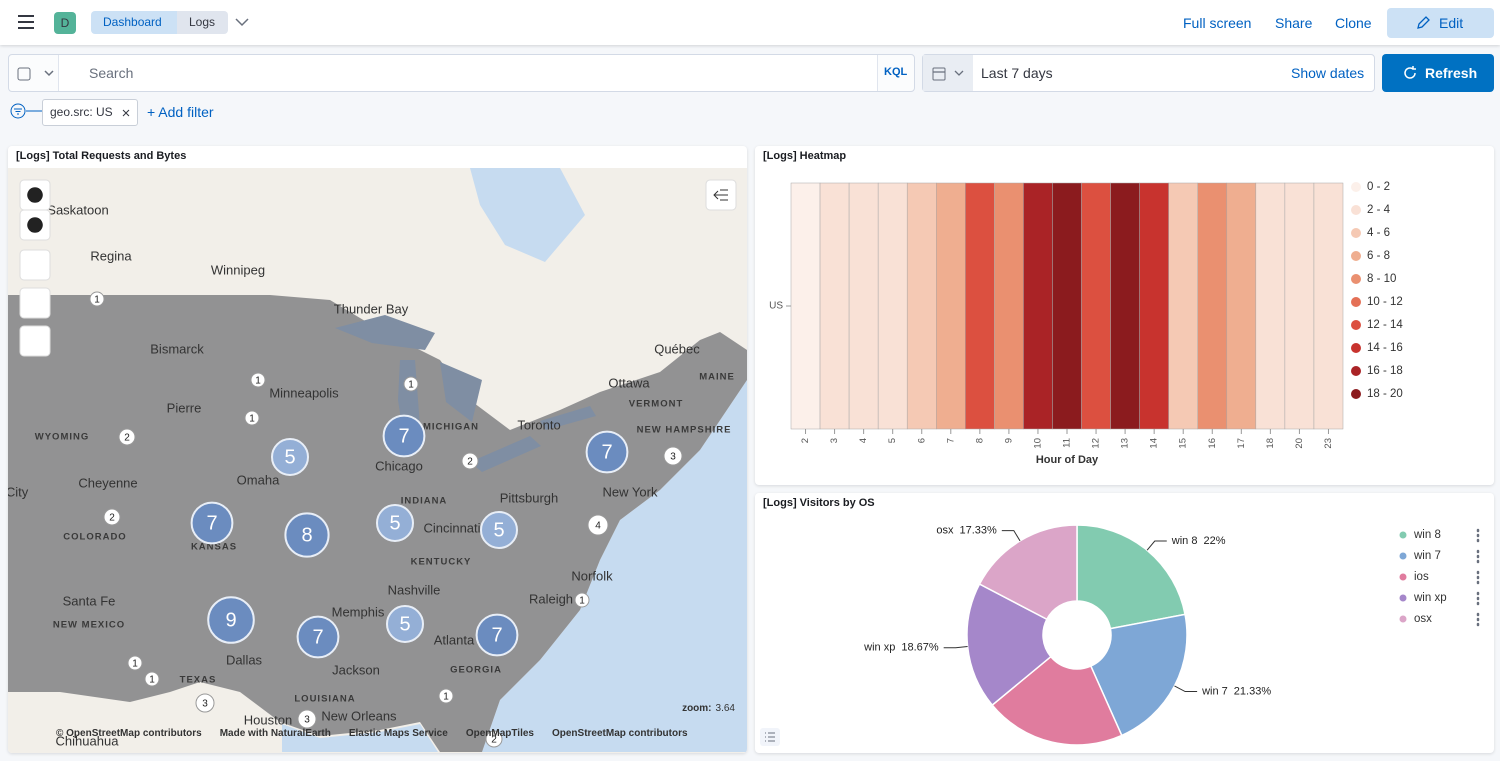 The height and width of the screenshot is (761, 1500). What do you see at coordinates (1008, 440) in the screenshot?
I see `x-tick-label: 9` at bounding box center [1008, 440].